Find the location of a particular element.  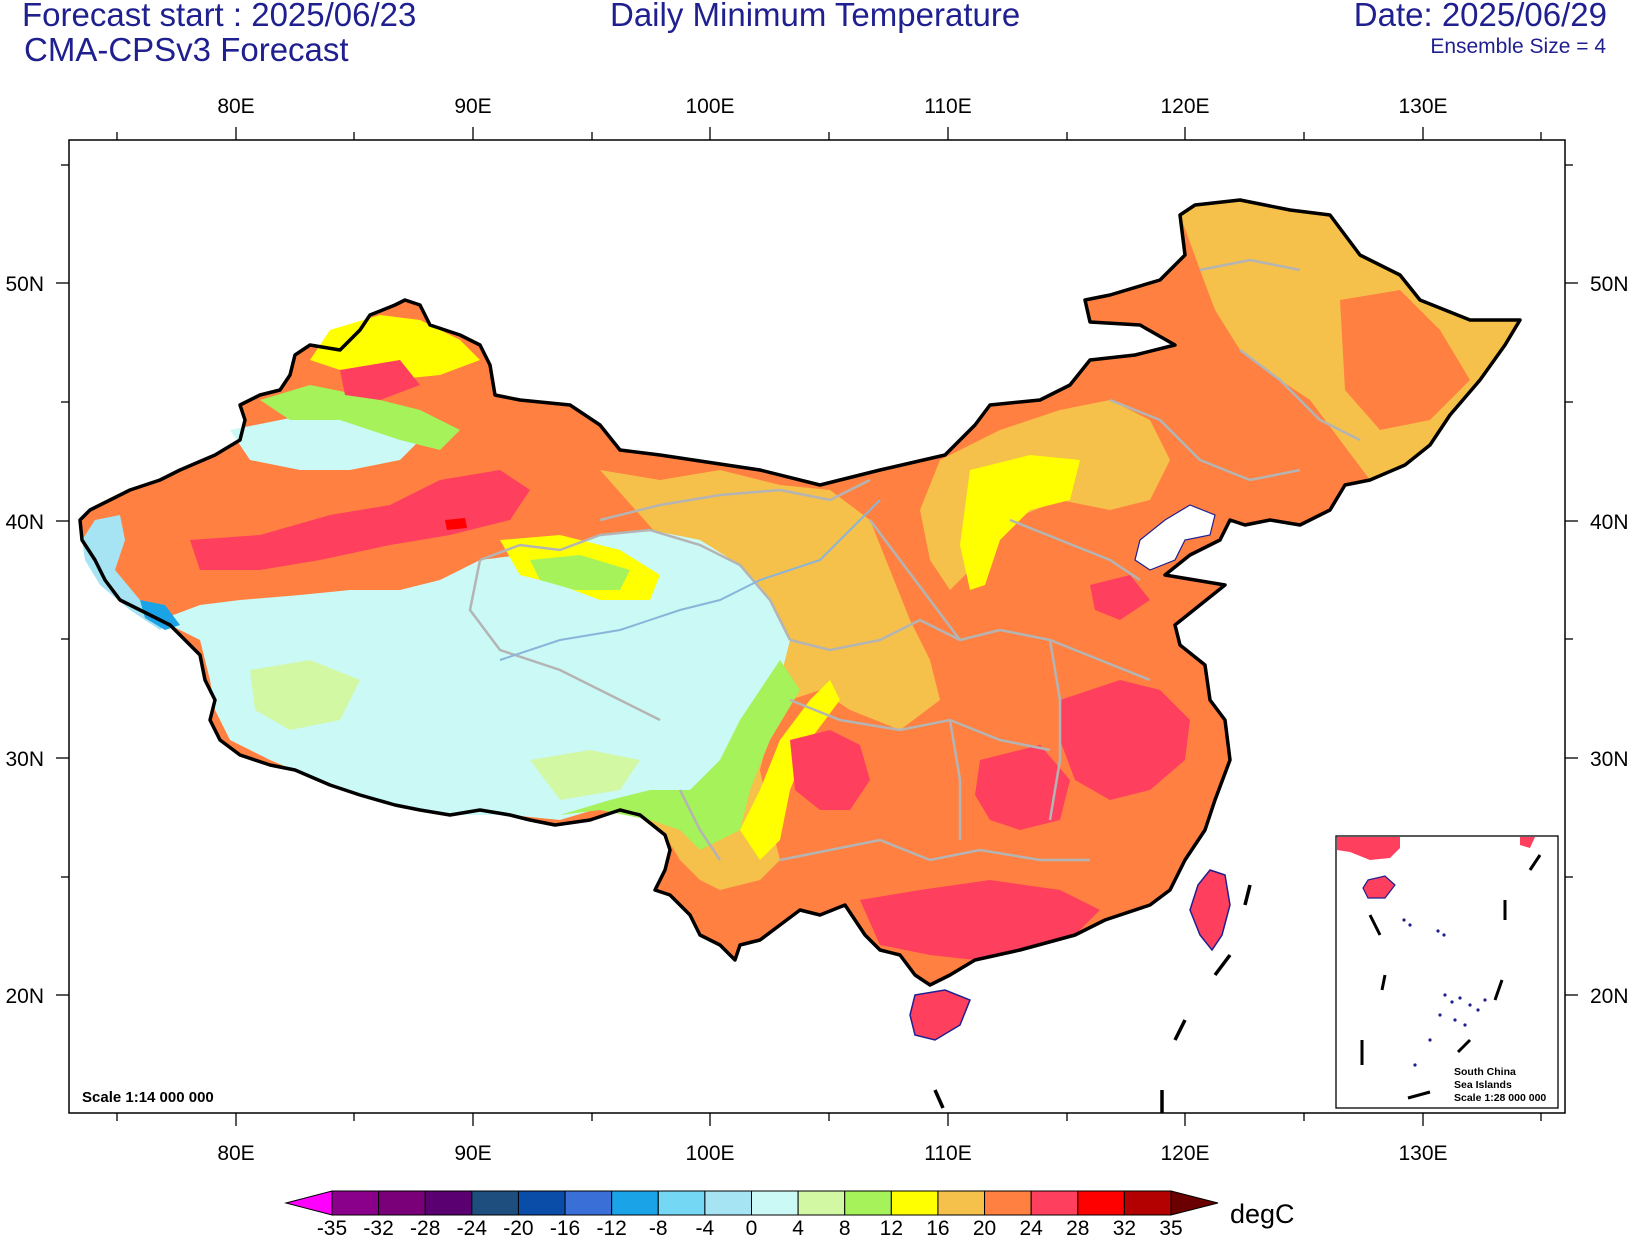

colorbar-high-arrow is located at coordinates (1194, 1203).